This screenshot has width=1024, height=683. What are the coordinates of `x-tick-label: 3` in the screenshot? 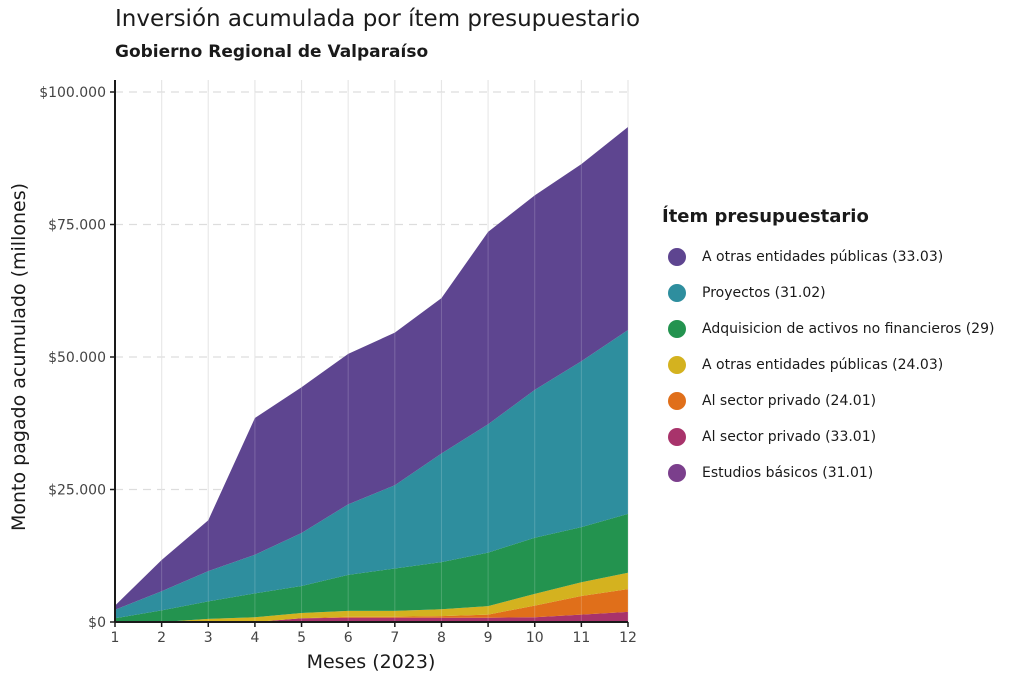 It's located at (208, 638).